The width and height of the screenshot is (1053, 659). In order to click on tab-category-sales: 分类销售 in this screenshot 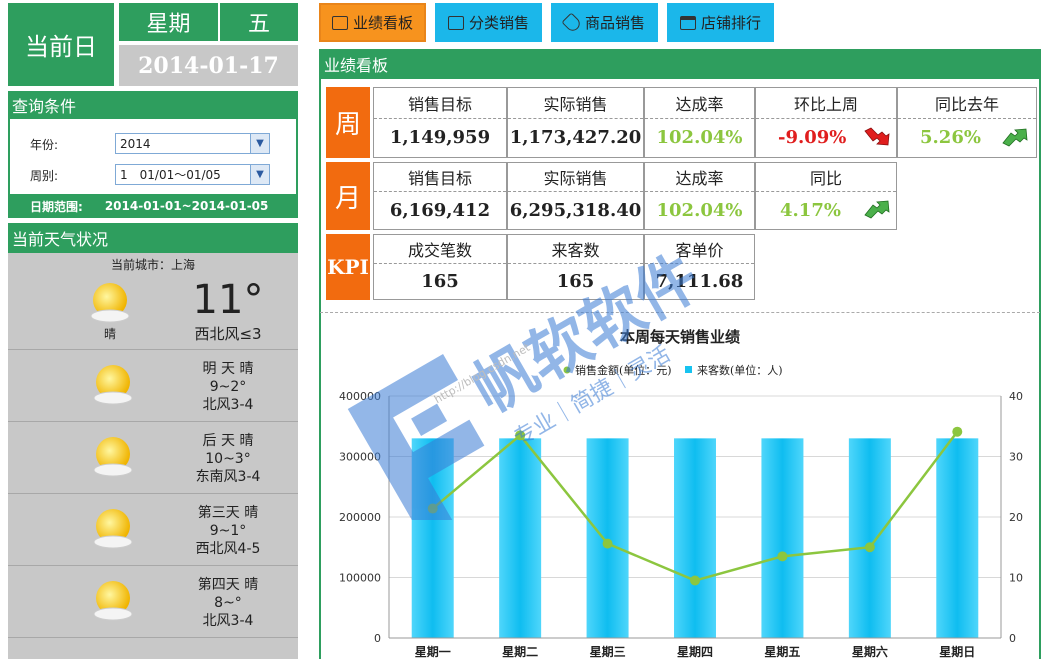, I will do `click(488, 22)`.